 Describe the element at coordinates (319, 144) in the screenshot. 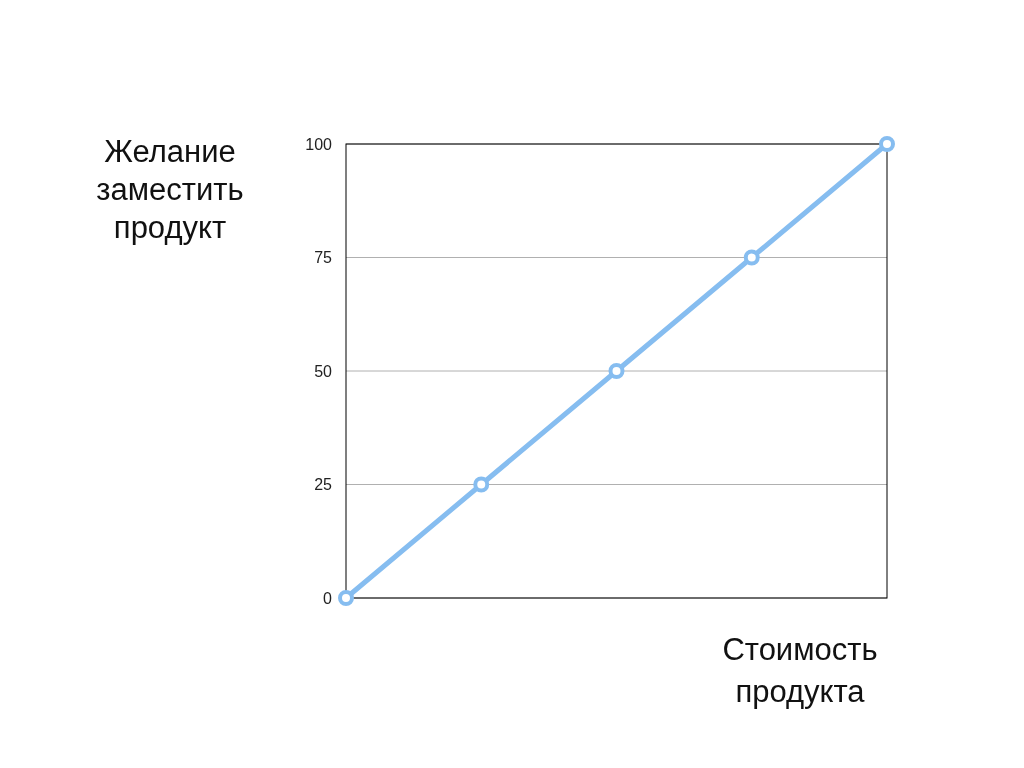

I see `y-tick-label: 100` at that location.